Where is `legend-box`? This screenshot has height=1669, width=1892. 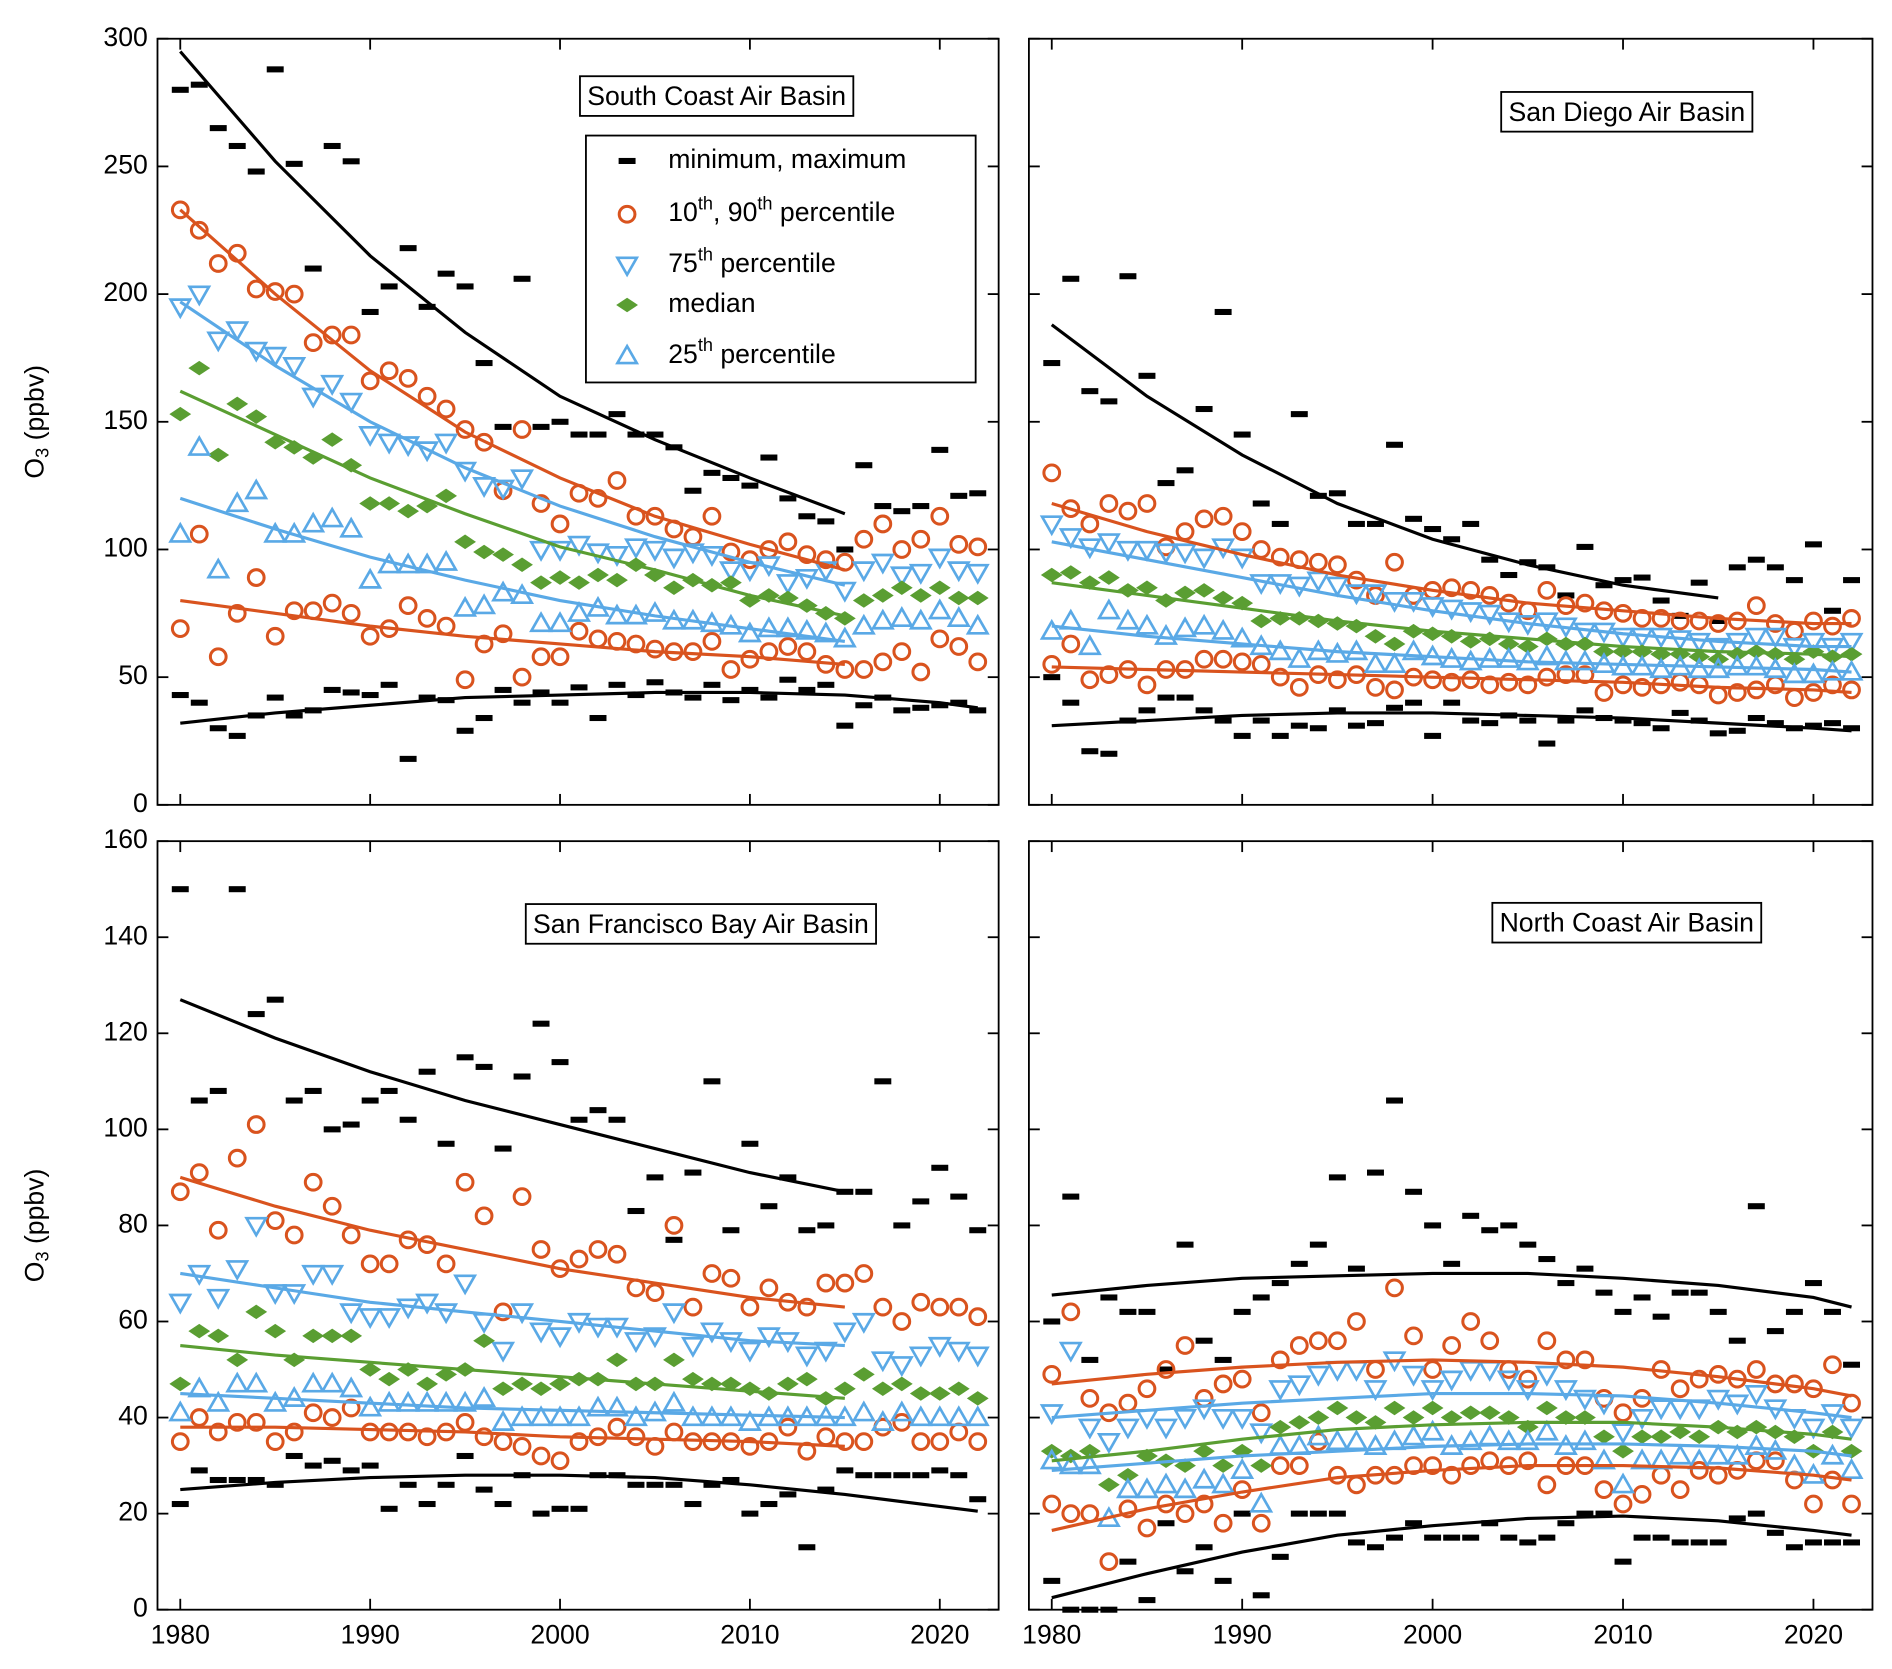
legend-box is located at coordinates (781, 259).